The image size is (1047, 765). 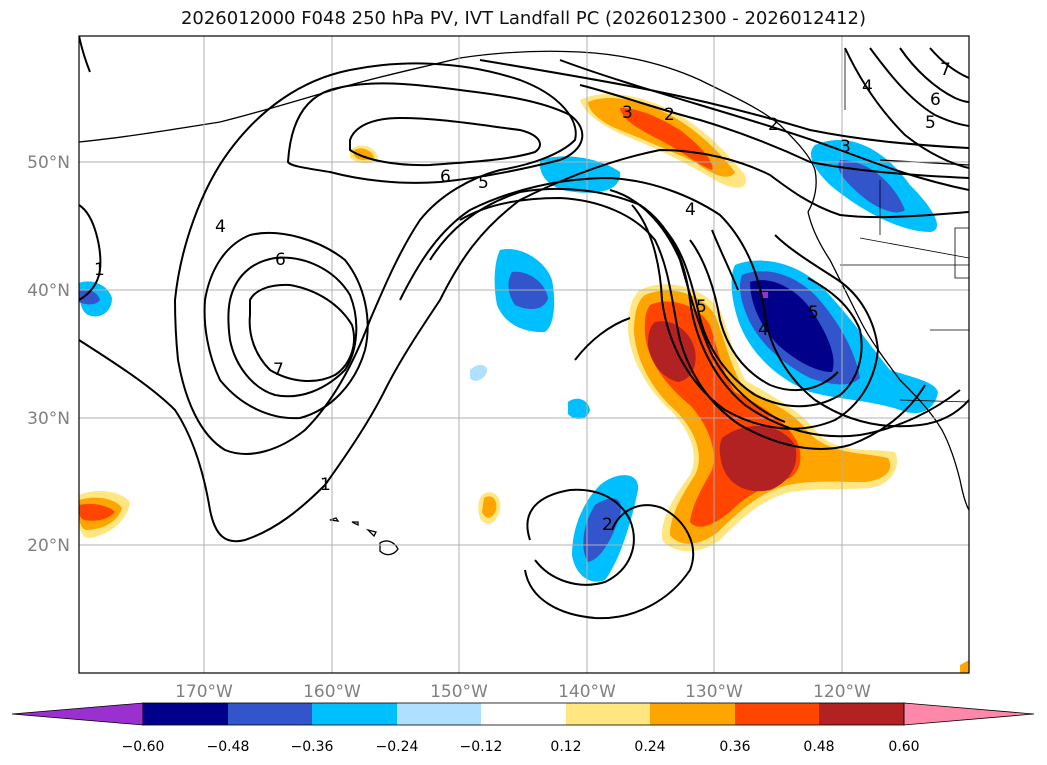 What do you see at coordinates (48, 163) in the screenshot?
I see `lat-label: 50°N` at bounding box center [48, 163].